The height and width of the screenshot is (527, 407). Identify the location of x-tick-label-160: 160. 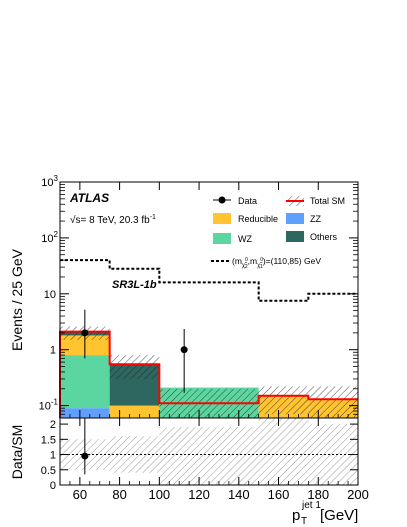
(279, 494).